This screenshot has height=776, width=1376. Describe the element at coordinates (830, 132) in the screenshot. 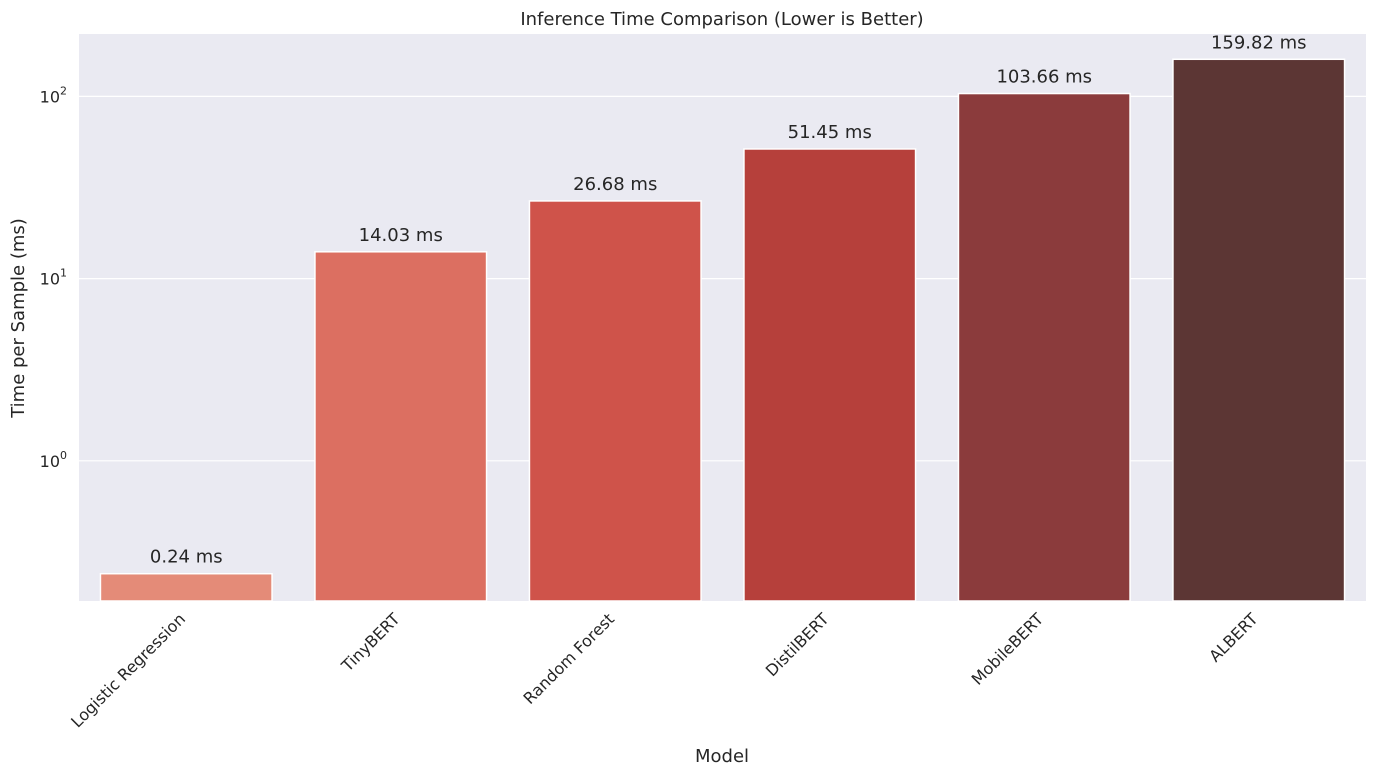

I see `bar-value-label: 51.45 ms` at that location.